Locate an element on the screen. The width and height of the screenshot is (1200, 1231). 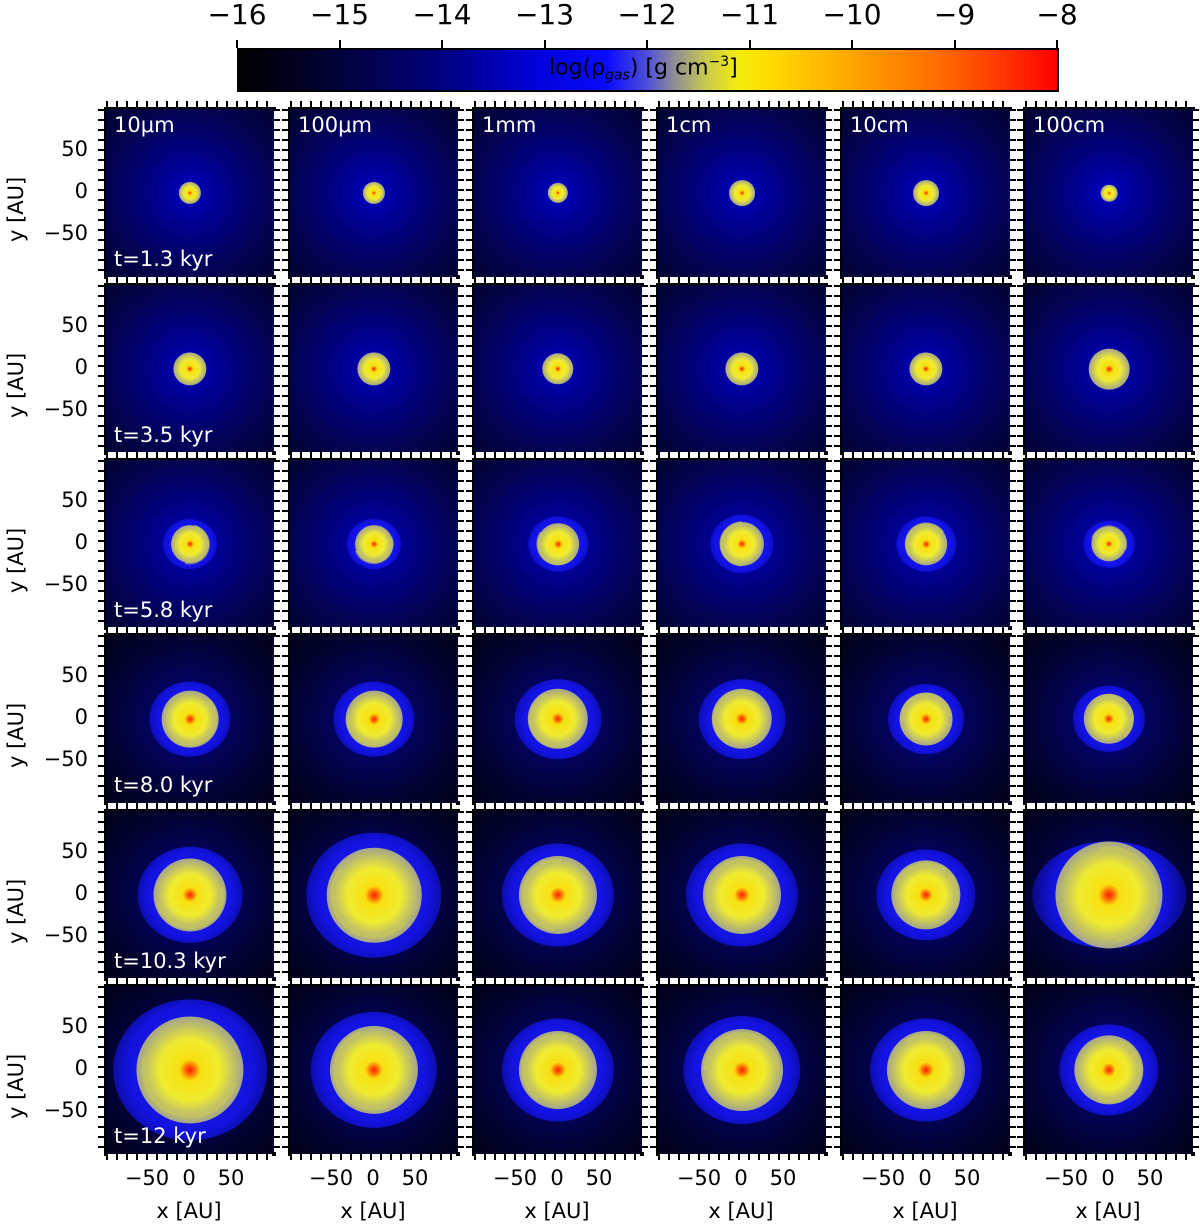
colorbar-tick-label: −12 is located at coordinates (647, 15).